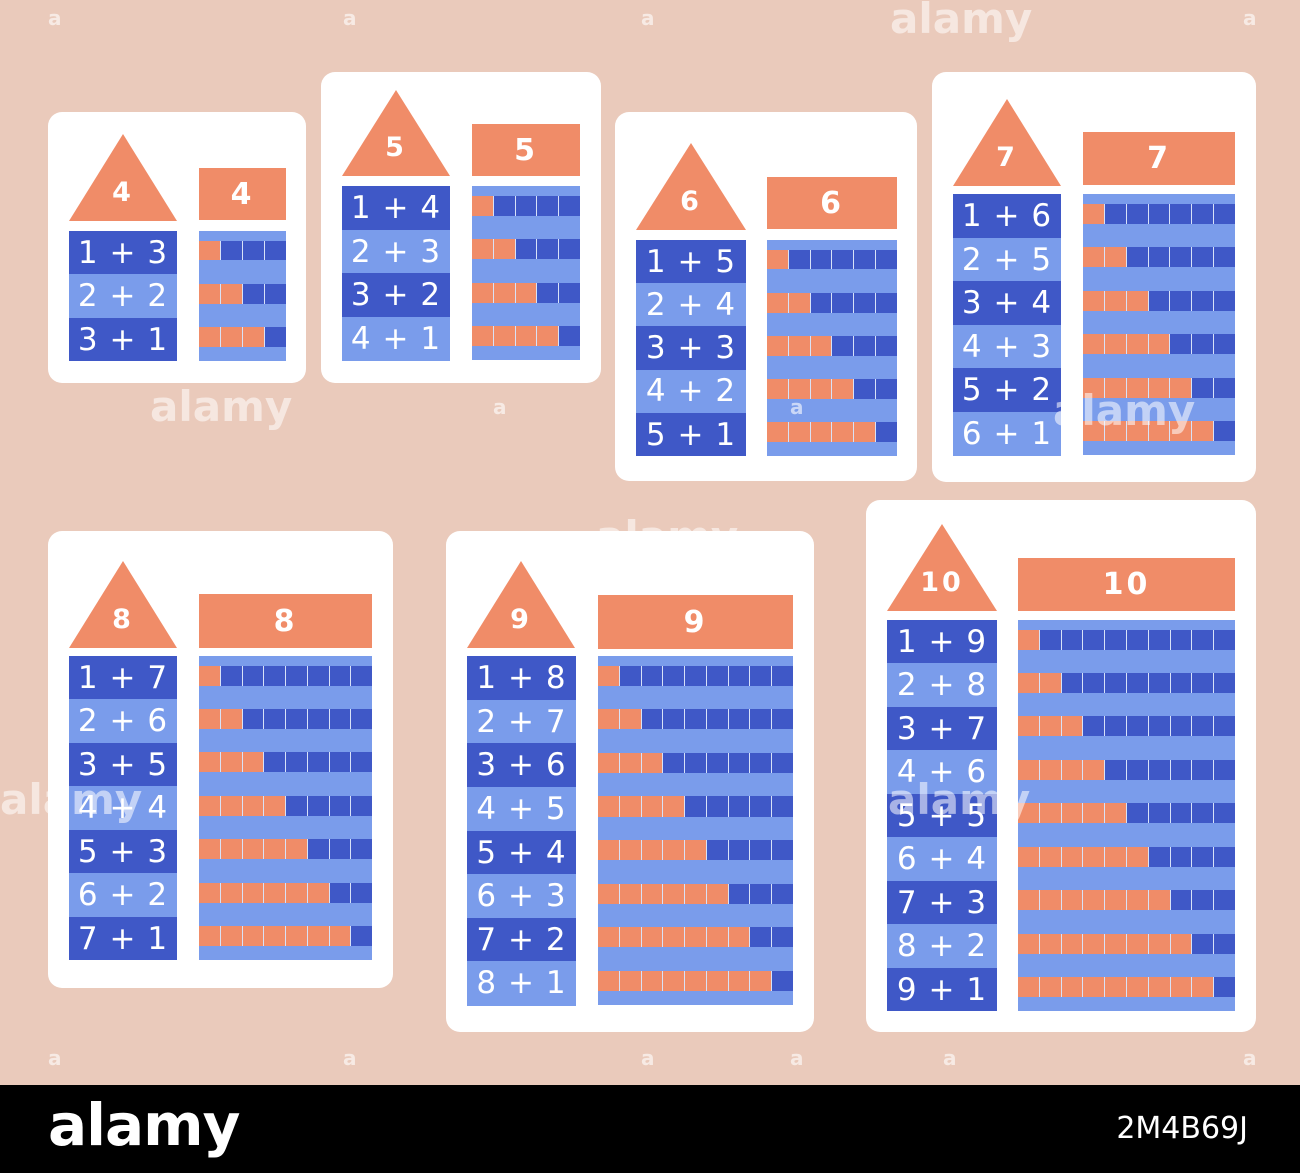  What do you see at coordinates (396, 147) in the screenshot?
I see `triangle-number: 5` at bounding box center [396, 147].